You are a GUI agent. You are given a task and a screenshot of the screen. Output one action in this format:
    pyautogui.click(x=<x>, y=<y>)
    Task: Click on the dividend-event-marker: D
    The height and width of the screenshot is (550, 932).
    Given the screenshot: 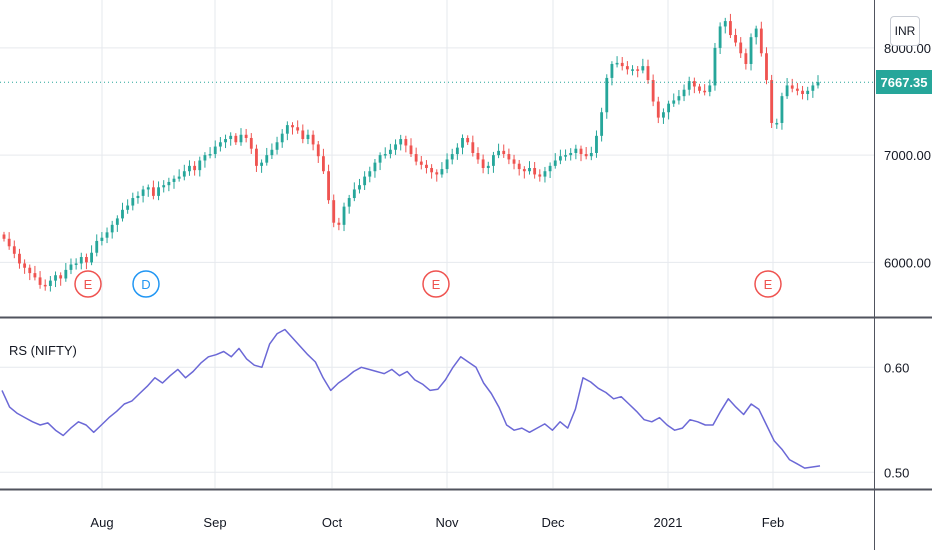 What is the action you would take?
    pyautogui.click(x=146, y=284)
    